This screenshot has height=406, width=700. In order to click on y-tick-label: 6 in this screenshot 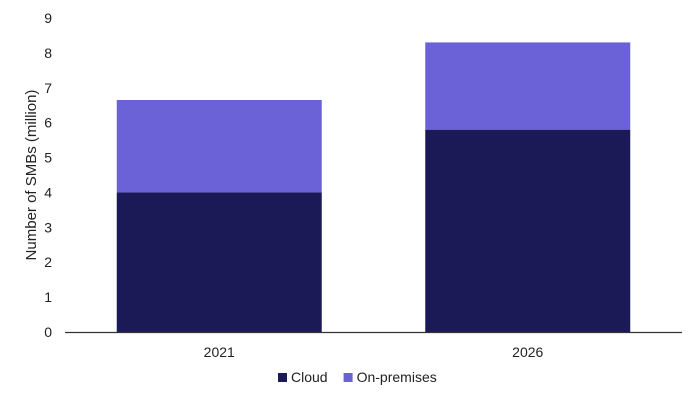, I will do `click(48, 123)`.